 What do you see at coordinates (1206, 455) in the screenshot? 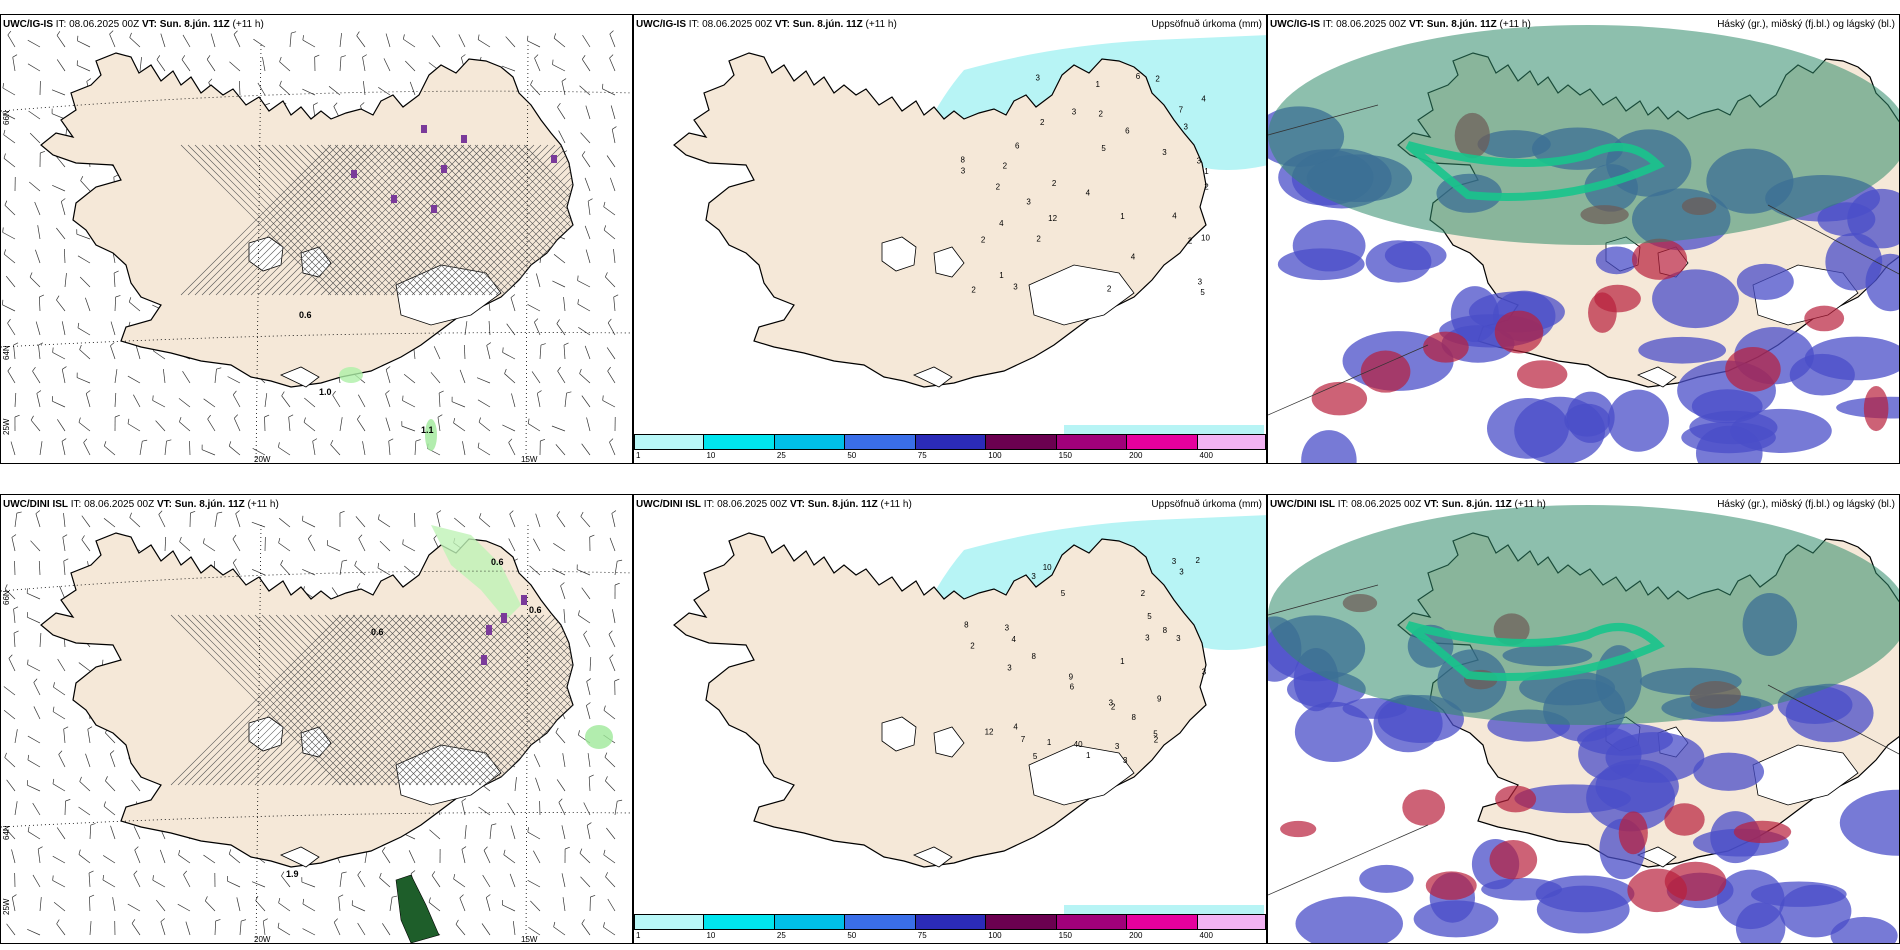
I see `colorbar-tick: 400` at bounding box center [1206, 455].